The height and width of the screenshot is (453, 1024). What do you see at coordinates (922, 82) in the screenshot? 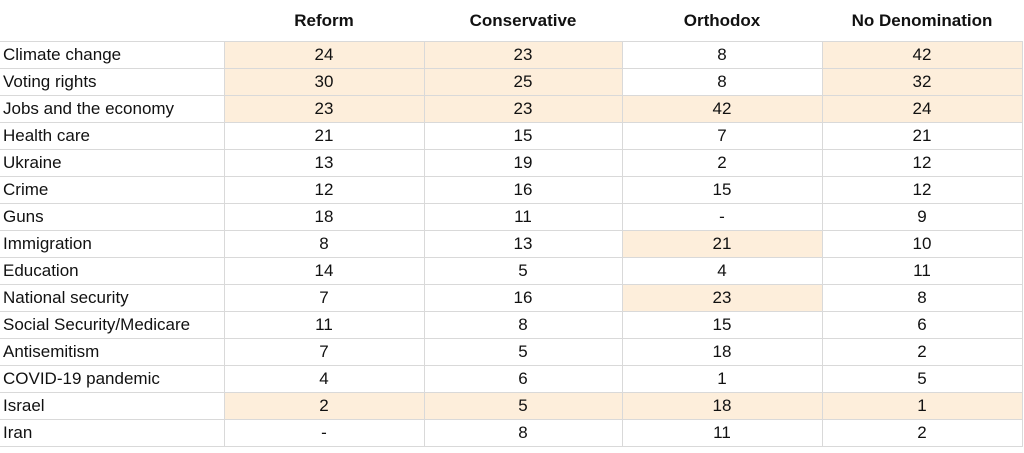
I see `value-cell-no-denomination: 32` at bounding box center [922, 82].